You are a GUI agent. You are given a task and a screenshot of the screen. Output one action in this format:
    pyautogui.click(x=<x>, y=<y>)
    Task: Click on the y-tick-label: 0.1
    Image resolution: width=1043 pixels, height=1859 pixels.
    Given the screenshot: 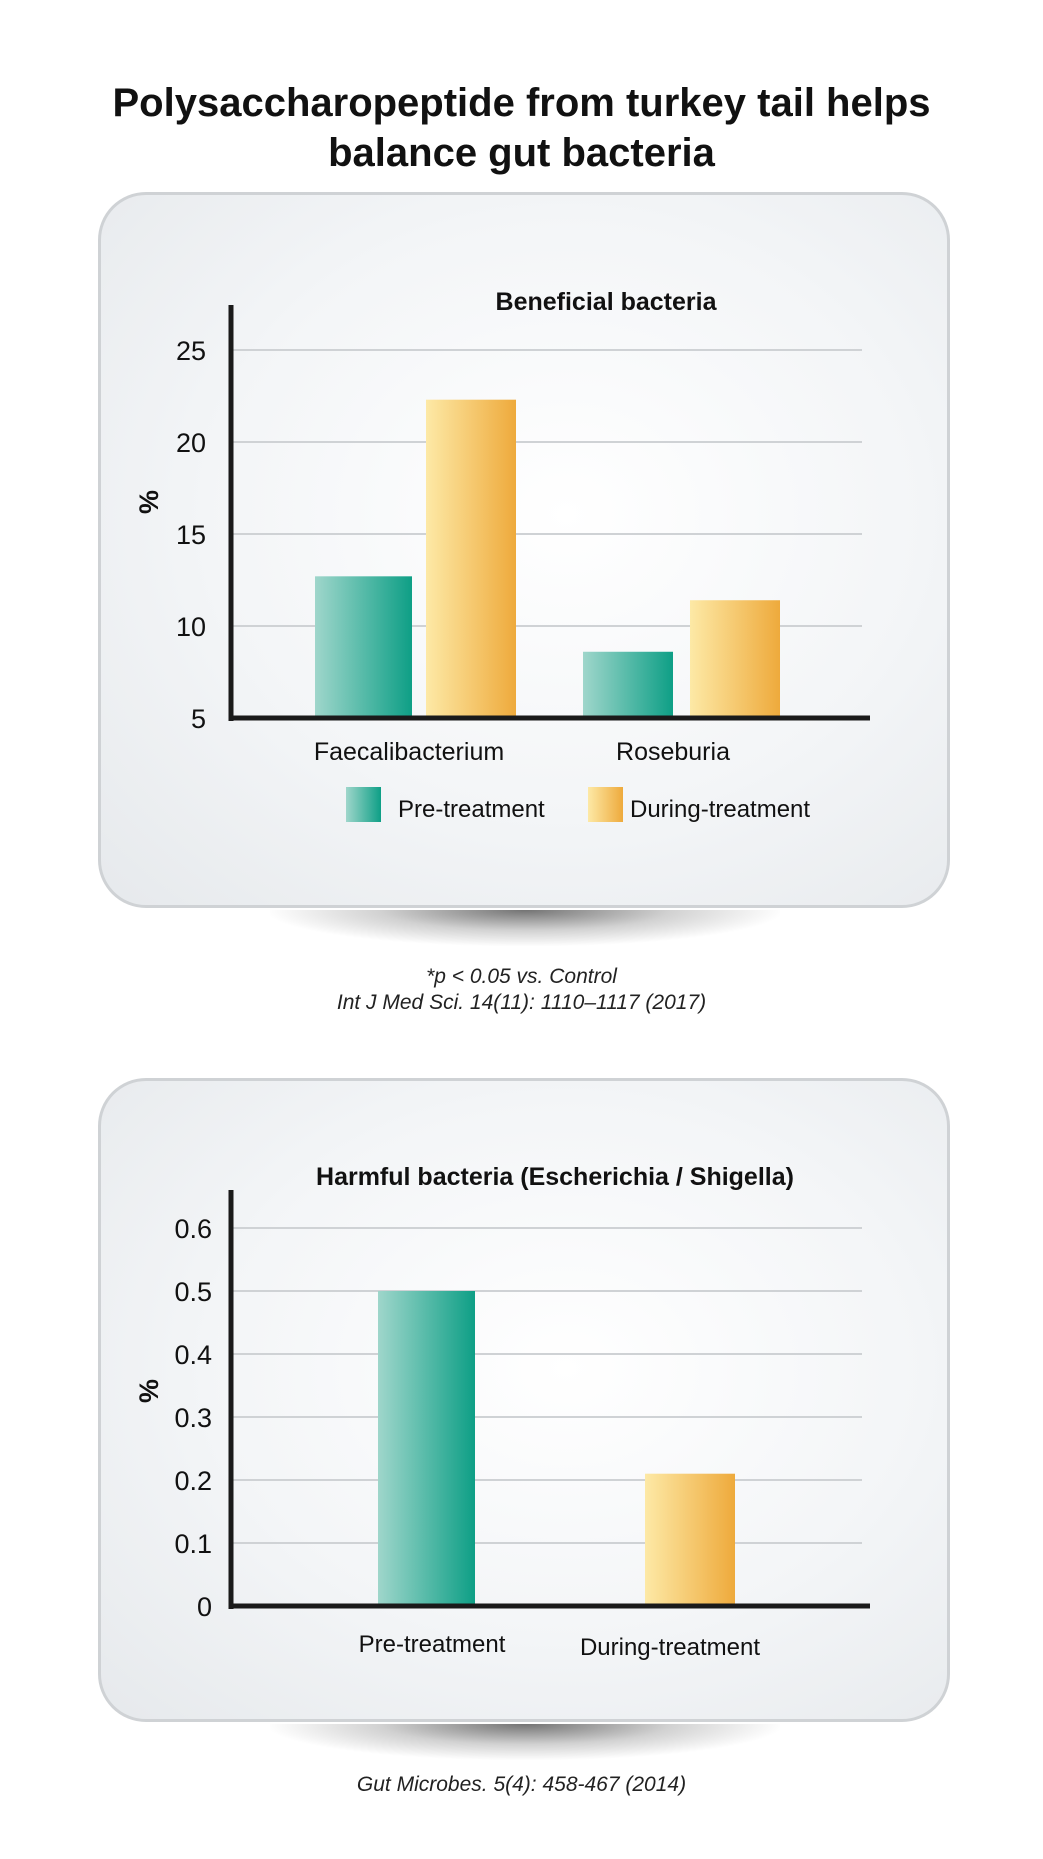 What is the action you would take?
    pyautogui.click(x=193, y=1544)
    